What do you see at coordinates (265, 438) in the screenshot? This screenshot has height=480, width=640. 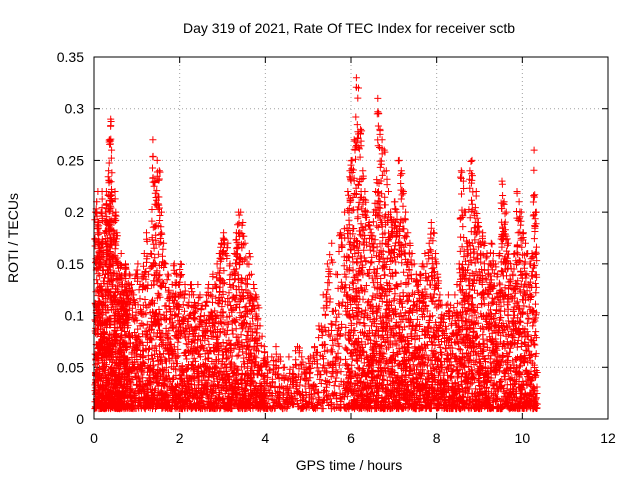 I see `x-tick-label: 4` at bounding box center [265, 438].